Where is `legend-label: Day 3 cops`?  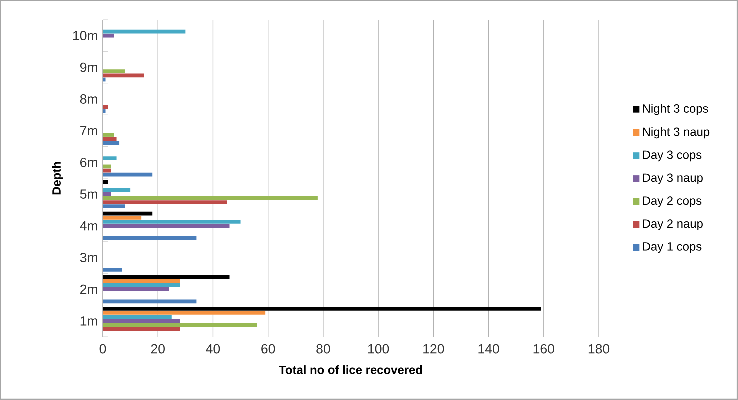 legend-label: Day 3 cops is located at coordinates (672, 156).